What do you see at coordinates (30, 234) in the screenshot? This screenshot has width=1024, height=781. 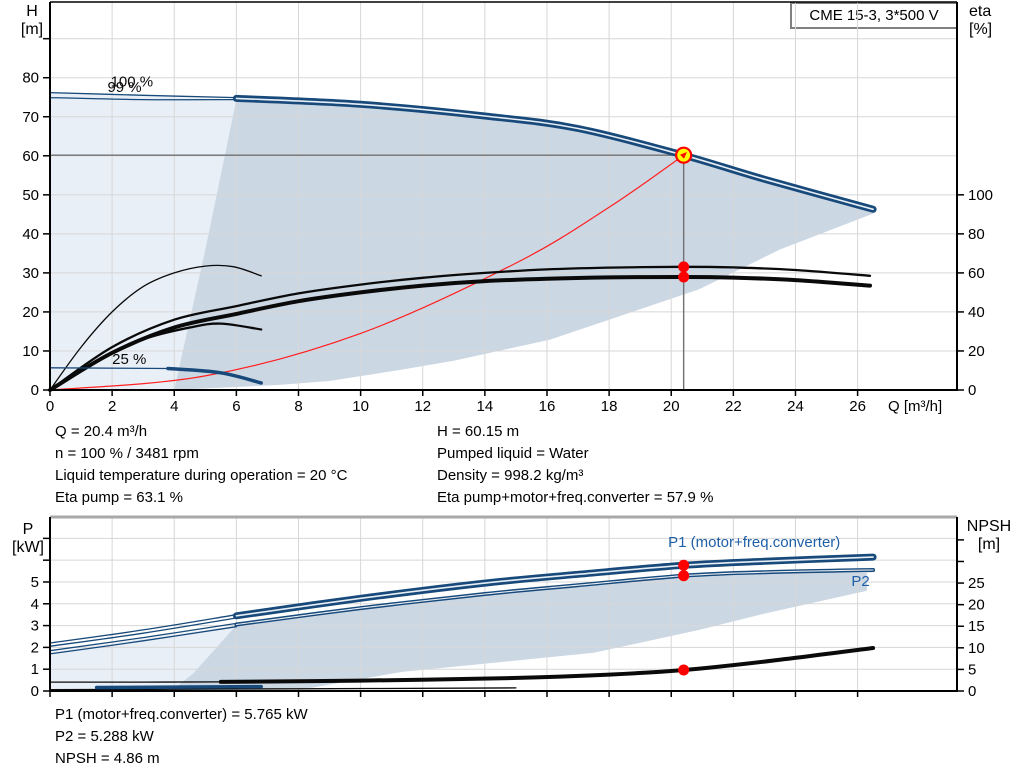 I see `y-tick-label: 40` at bounding box center [30, 234].